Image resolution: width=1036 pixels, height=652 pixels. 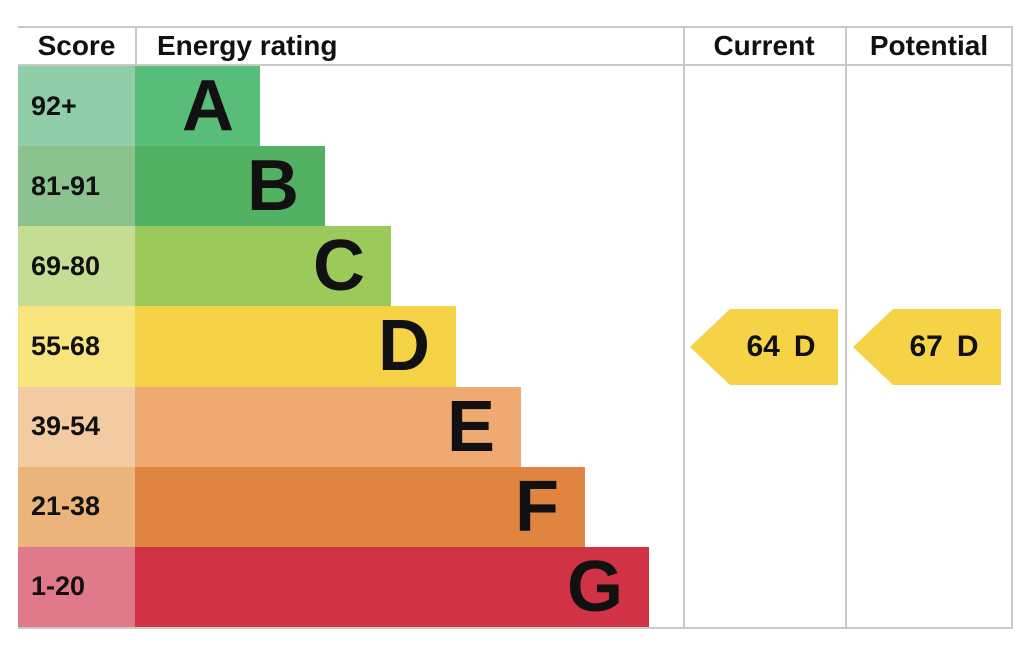 I want to click on energy-rating-column-header: Energy rating, so click(x=247, y=45).